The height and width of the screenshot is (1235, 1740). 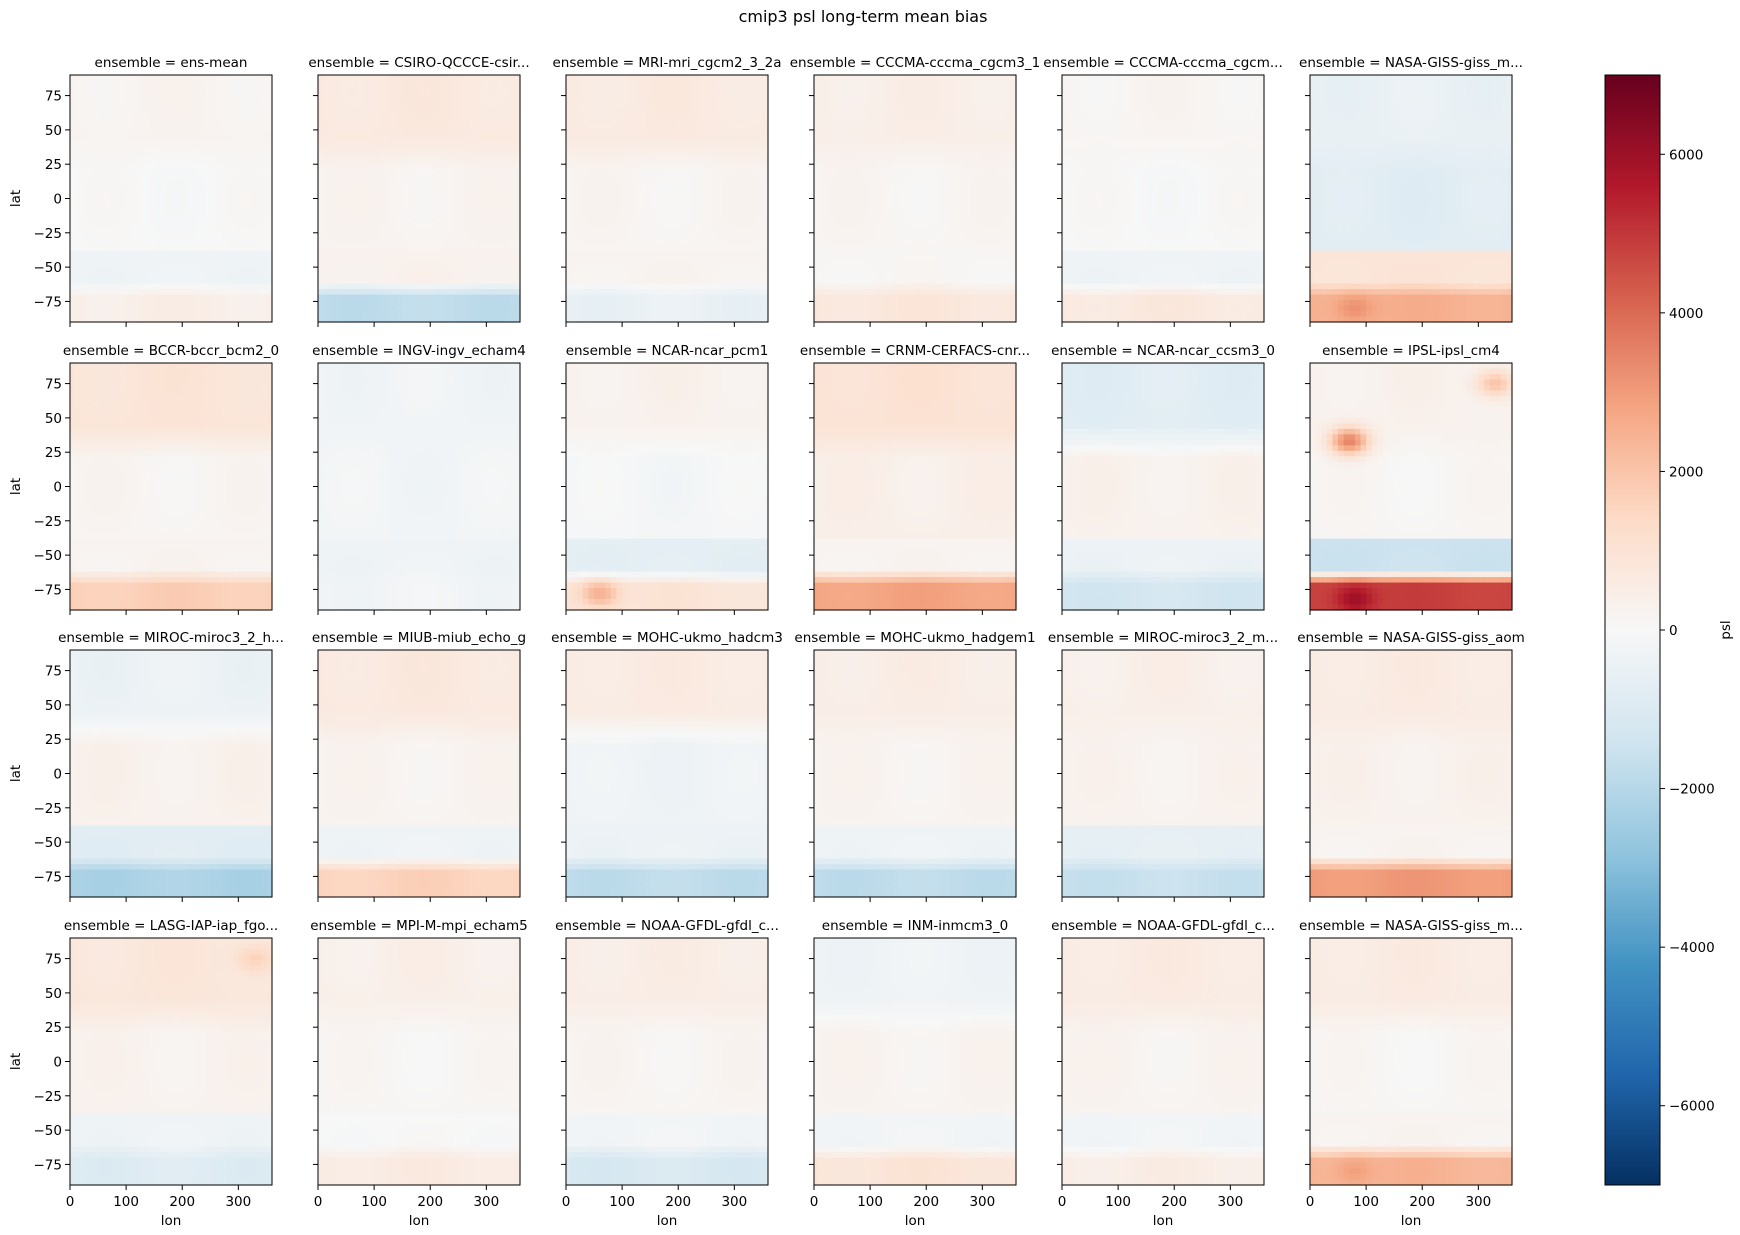 What do you see at coordinates (171, 63) in the screenshot?
I see `panel-title: ensemble = ens-mean` at bounding box center [171, 63].